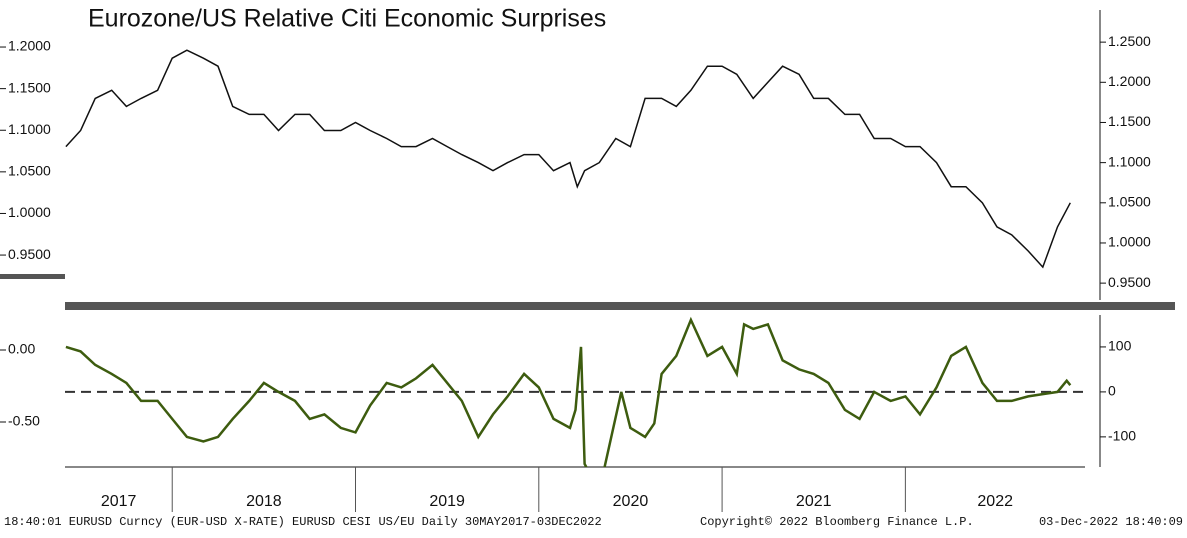 The width and height of the screenshot is (1187, 538). Describe the element at coordinates (1129, 161) in the screenshot. I see `y2-tick-label: 1.1000` at that location.